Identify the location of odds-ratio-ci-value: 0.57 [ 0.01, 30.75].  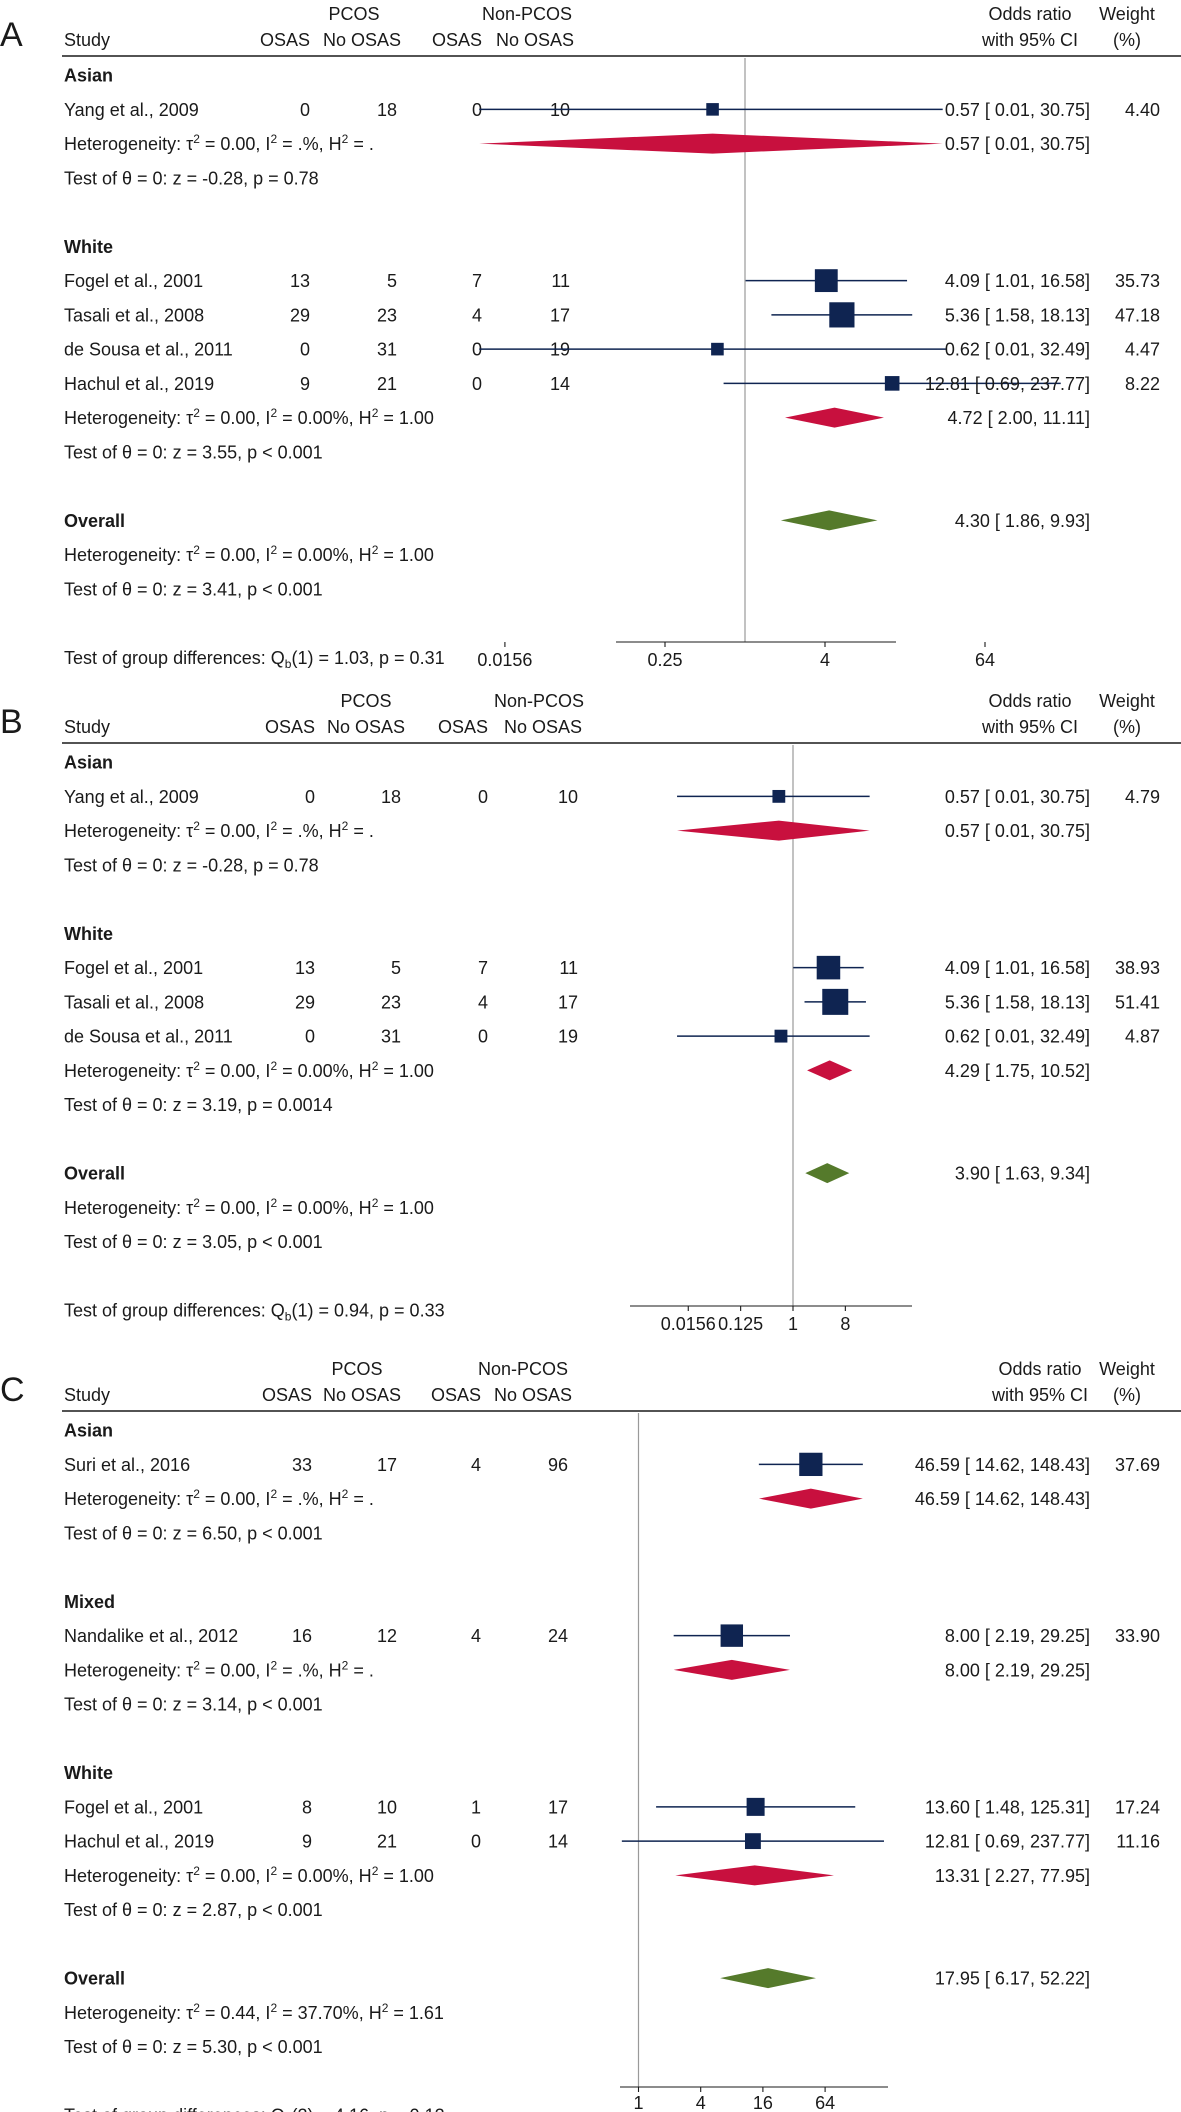
(1017, 831).